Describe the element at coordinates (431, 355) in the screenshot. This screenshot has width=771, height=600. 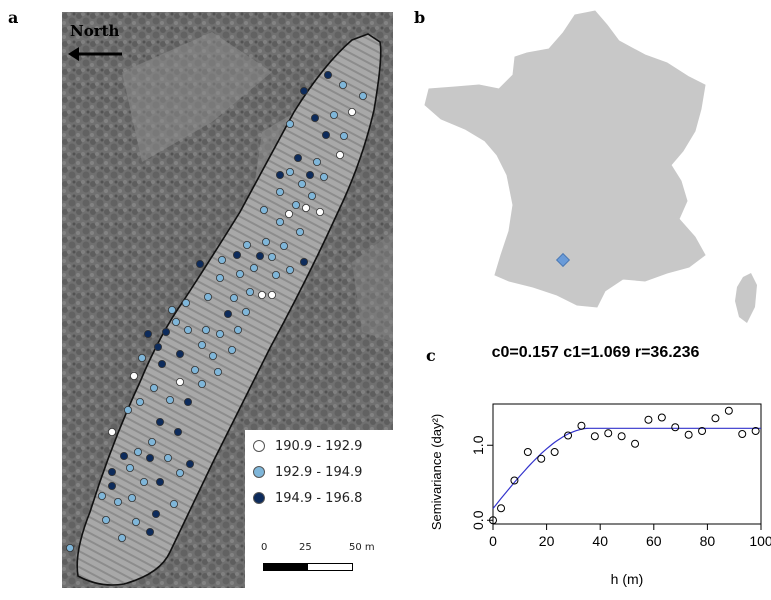
I see `panel-c-letter: c` at that location.